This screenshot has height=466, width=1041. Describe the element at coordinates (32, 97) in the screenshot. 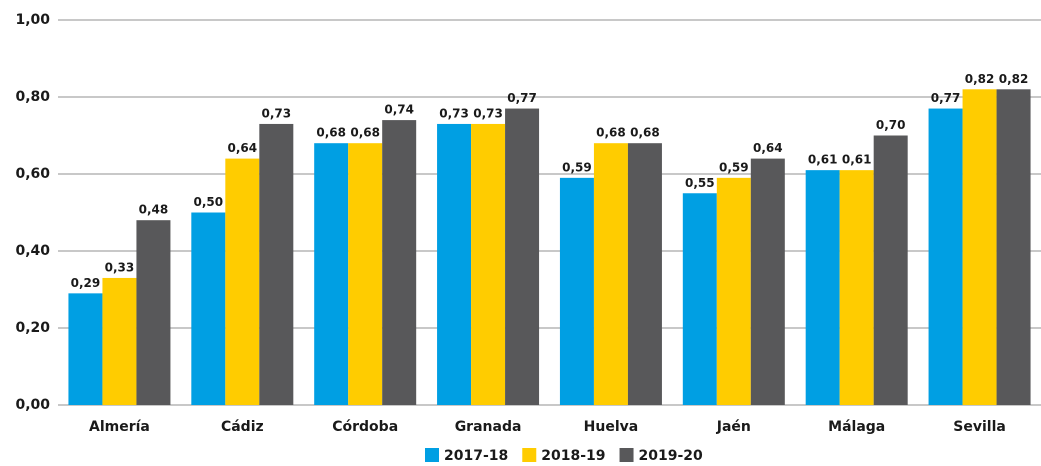

I see `y-tick-label: 0,80` at that location.